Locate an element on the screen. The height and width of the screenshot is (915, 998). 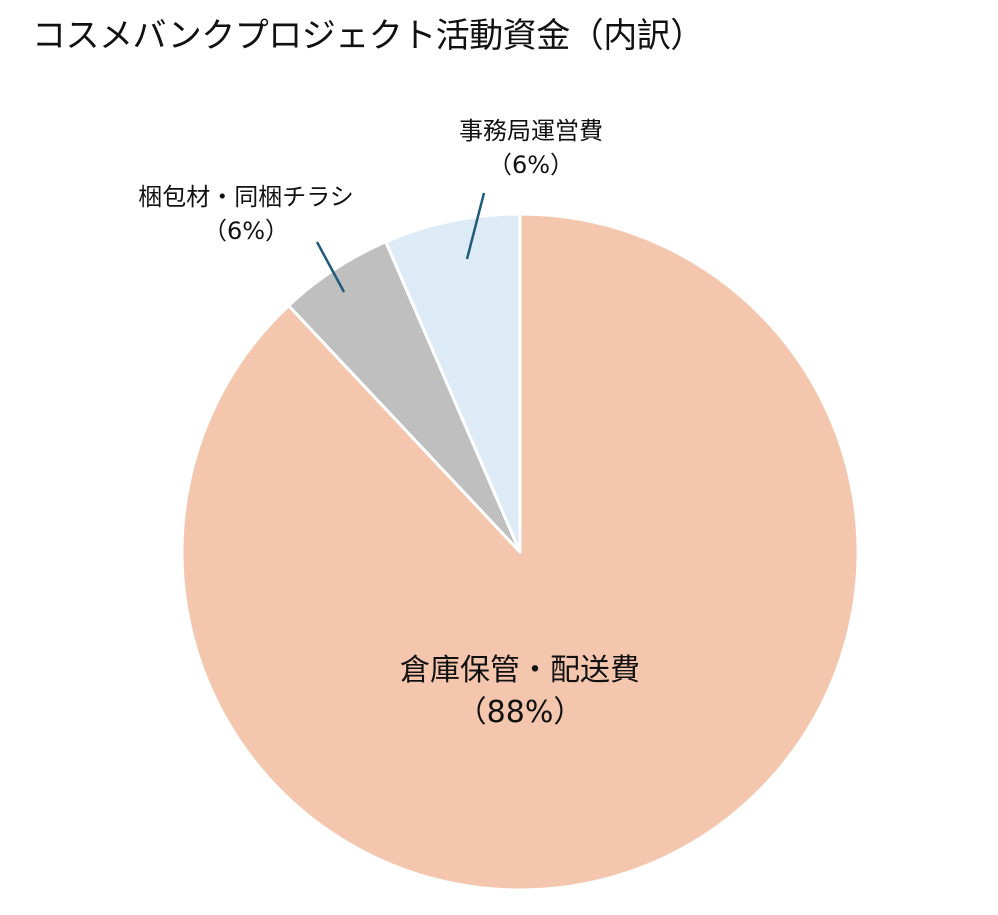
slice-category-label: 事務局運営費 is located at coordinates (531, 131).